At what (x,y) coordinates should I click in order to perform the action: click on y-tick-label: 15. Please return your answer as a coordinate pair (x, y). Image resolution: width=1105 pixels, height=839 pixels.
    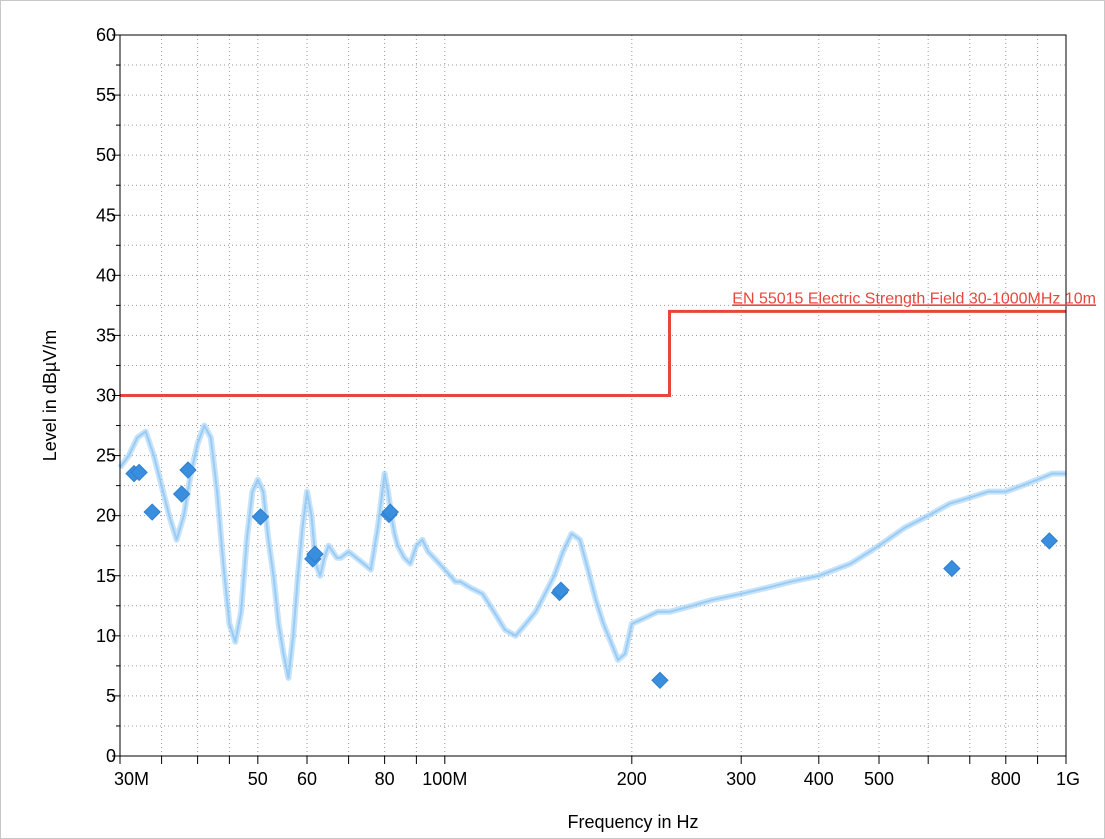
    Looking at the image, I should click on (106, 576).